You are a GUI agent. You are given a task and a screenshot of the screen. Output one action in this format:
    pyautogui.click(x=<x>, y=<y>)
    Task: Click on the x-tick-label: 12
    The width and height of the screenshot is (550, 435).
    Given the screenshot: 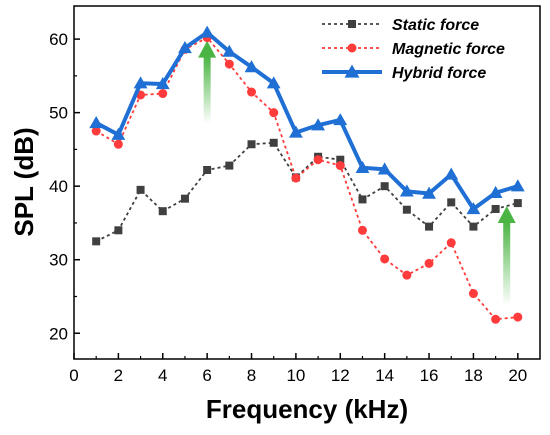 What is the action you would take?
    pyautogui.click(x=340, y=375)
    